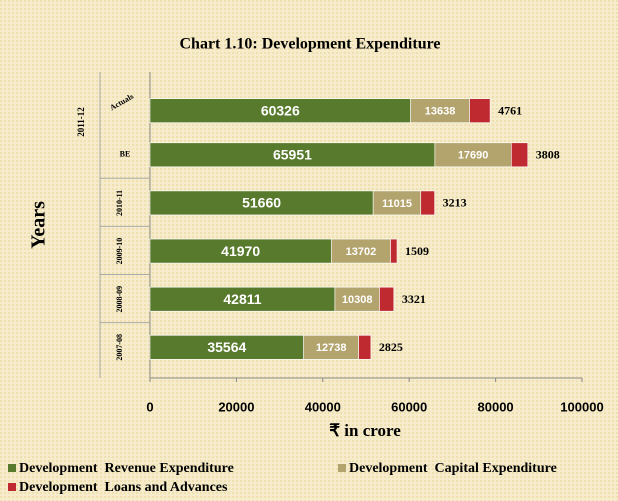 The width and height of the screenshot is (618, 501). Describe the element at coordinates (123, 487) in the screenshot. I see `legend-label: Development Loans and Advances` at that location.